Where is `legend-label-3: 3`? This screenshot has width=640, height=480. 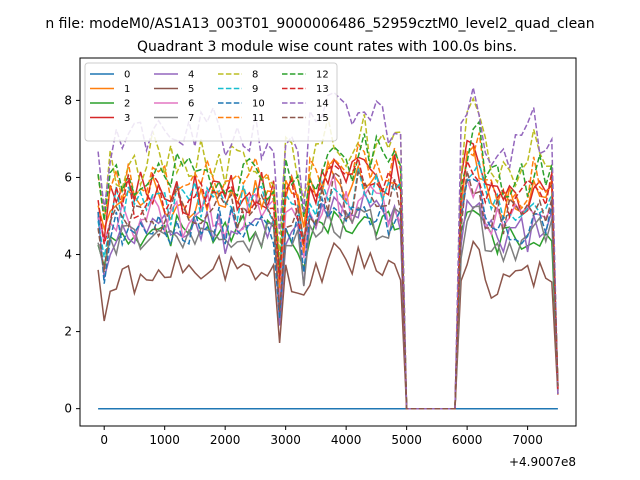 legend-label-3: 3 is located at coordinates (127, 118).